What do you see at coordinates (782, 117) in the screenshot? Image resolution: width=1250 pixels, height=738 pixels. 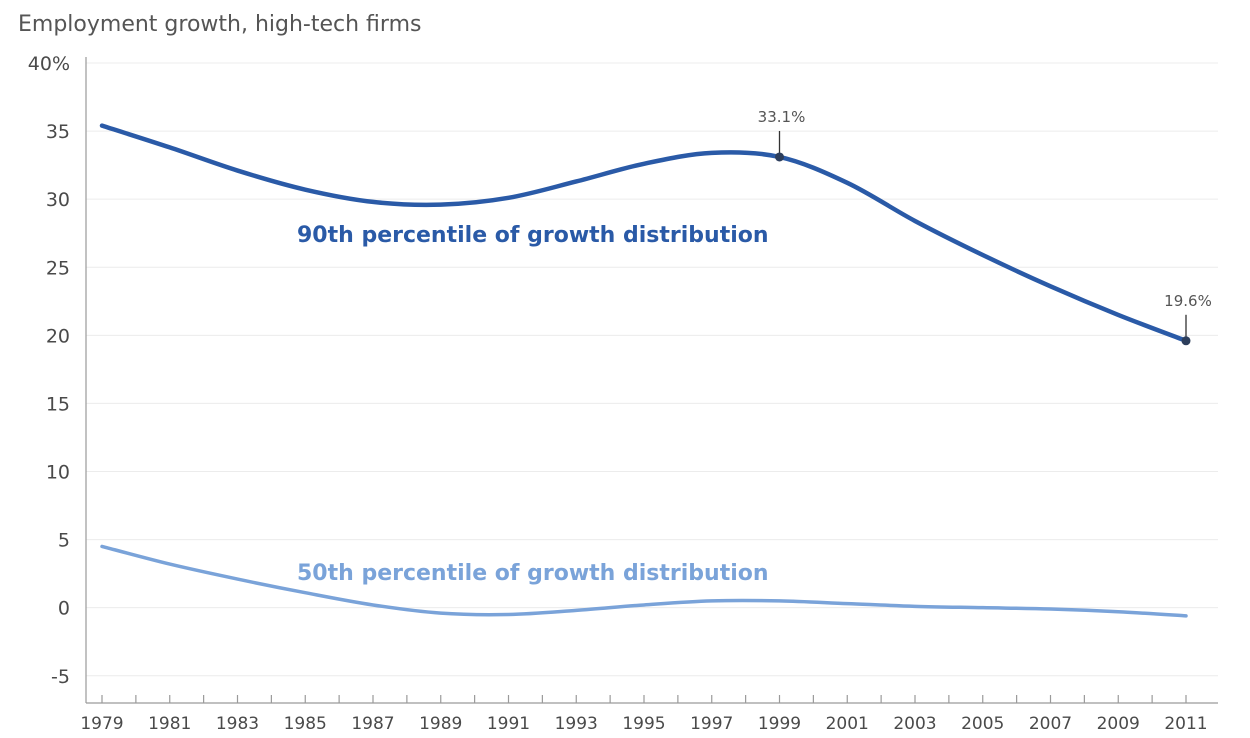 I see `annotation-label: 33.1%` at bounding box center [782, 117].